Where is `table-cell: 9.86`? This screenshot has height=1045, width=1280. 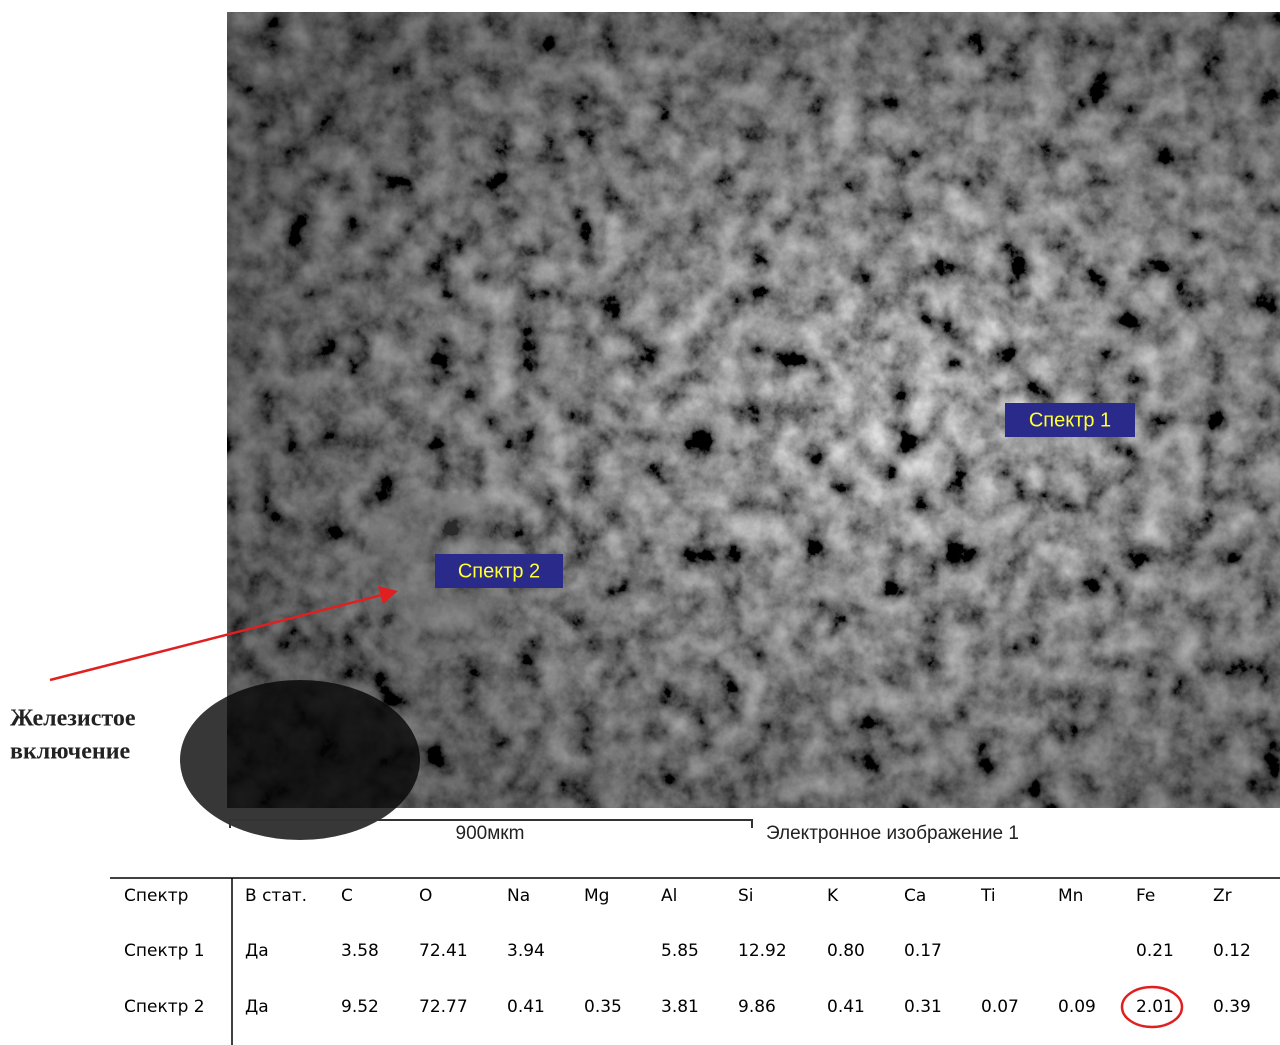
table-cell: 9.86 is located at coordinates (757, 1007).